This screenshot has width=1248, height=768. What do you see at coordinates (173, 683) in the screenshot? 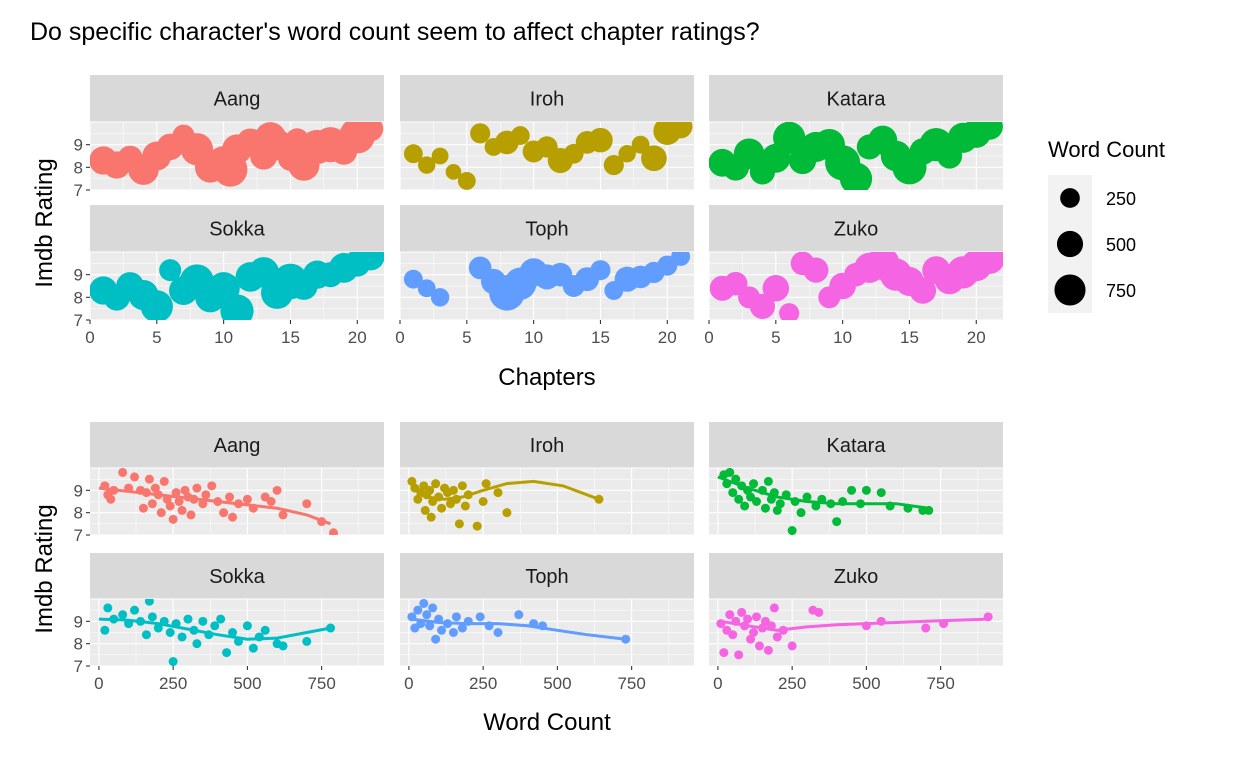
I see `x-tick-label: 250` at bounding box center [173, 683].